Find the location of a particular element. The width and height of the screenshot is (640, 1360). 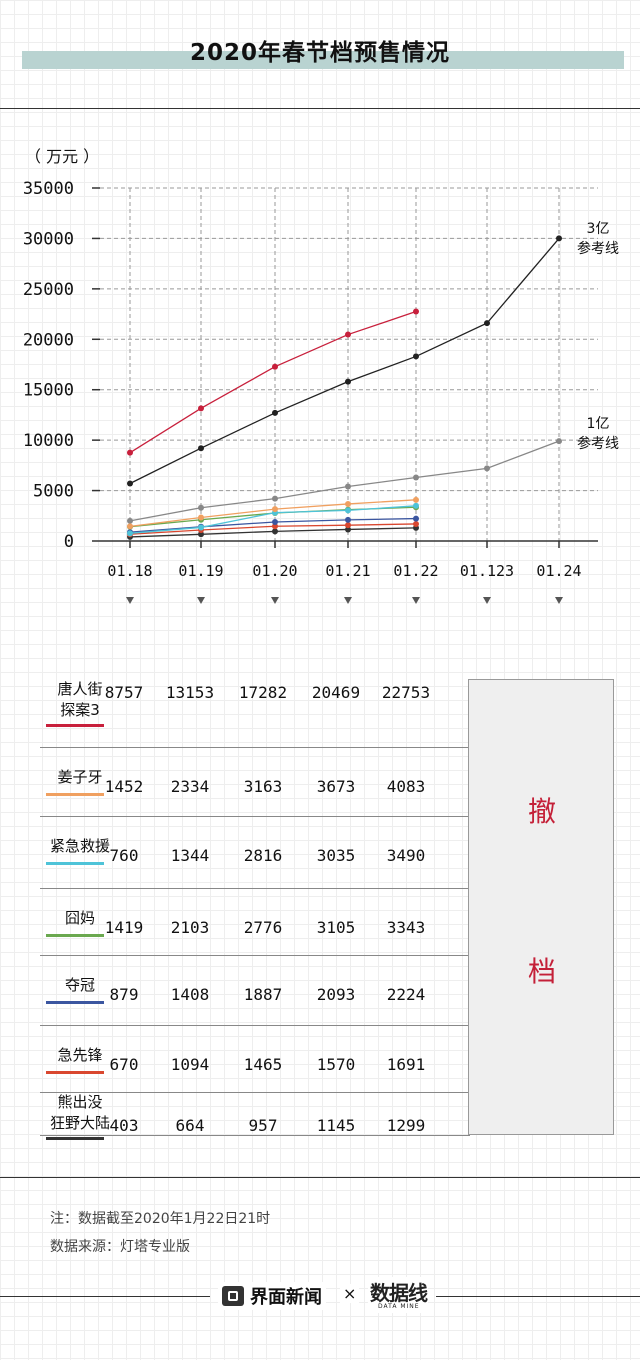

row-film-name: 唐人街 探案3 is located at coordinates (80, 699).